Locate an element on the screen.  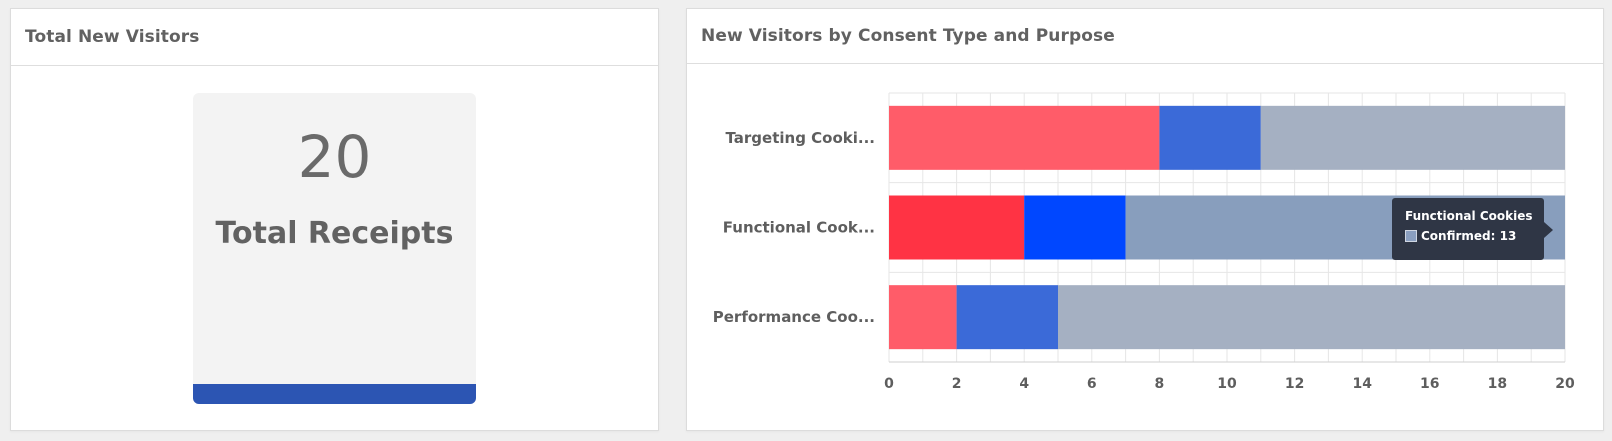
total-receipts-card: 20 Total Receipts is located at coordinates (334, 248).